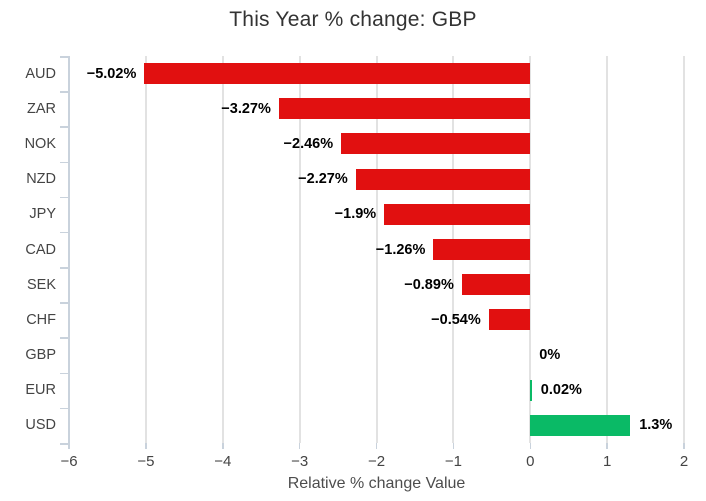 The width and height of the screenshot is (706, 501). Describe the element at coordinates (376, 483) in the screenshot. I see `x-axis-title: Relative % change Value` at that location.